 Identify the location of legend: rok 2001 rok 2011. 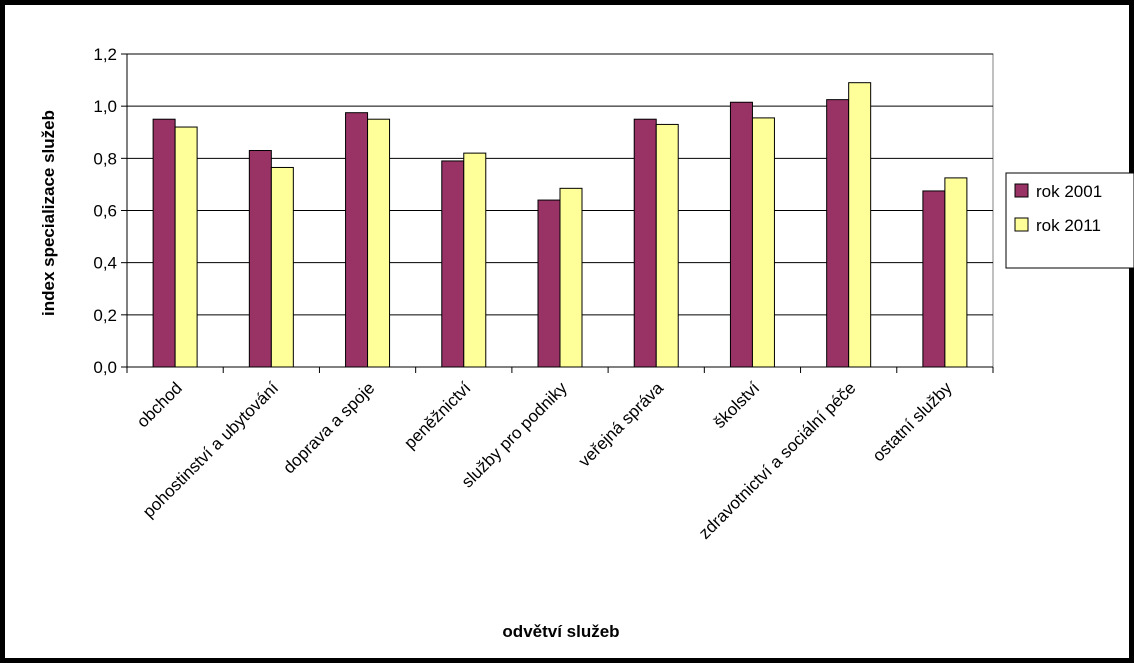
(1069, 220).